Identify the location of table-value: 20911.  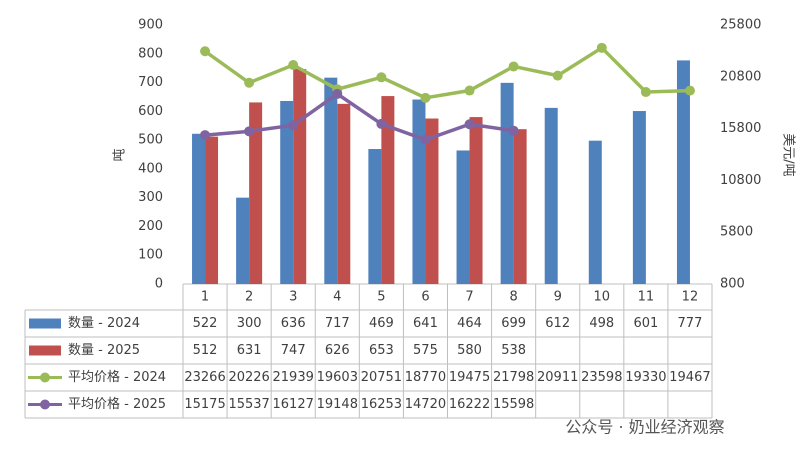
(557, 377).